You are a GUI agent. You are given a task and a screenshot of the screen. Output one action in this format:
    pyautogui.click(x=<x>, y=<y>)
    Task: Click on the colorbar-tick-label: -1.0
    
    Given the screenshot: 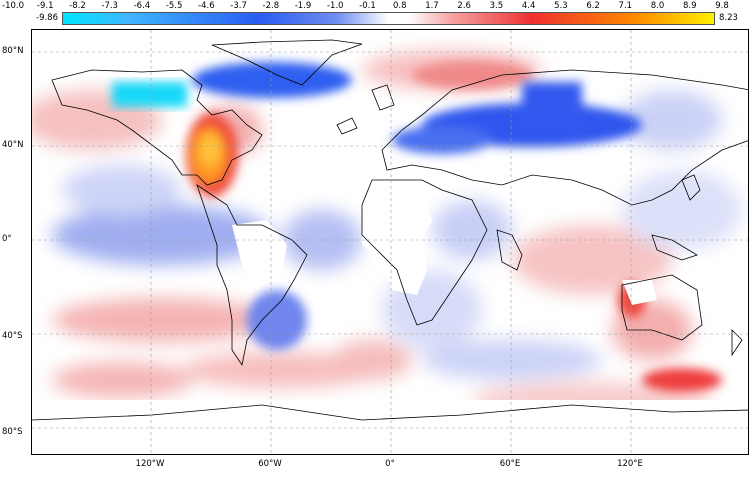 What is the action you would take?
    pyautogui.click(x=335, y=6)
    